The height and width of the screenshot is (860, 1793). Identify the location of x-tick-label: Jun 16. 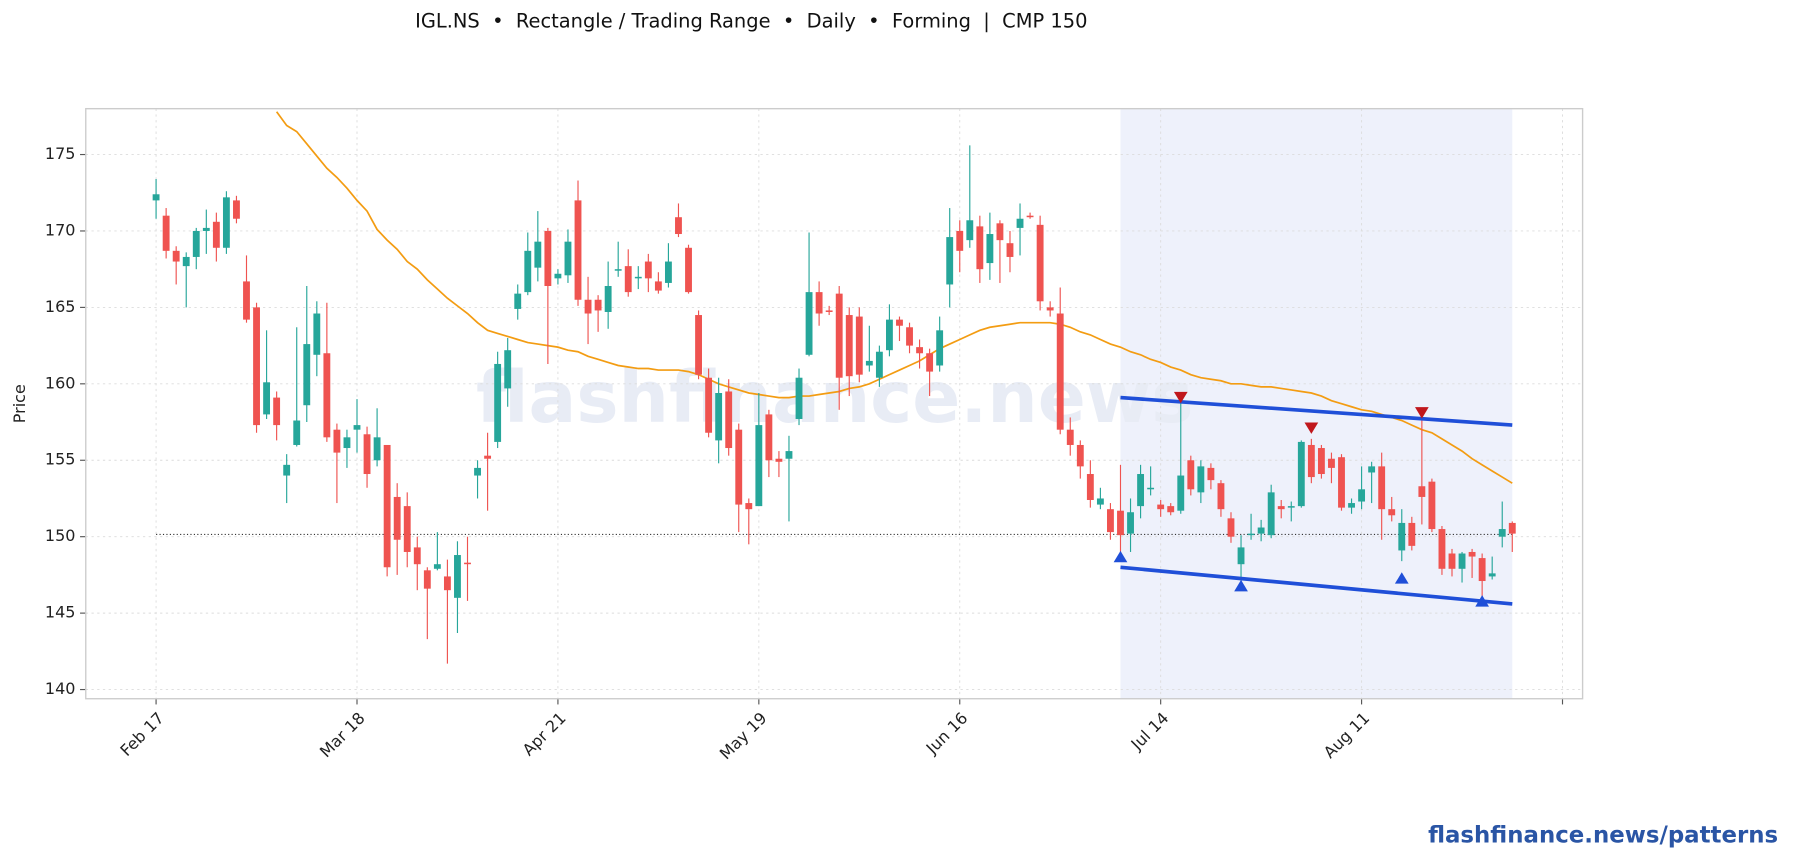
(947, 733).